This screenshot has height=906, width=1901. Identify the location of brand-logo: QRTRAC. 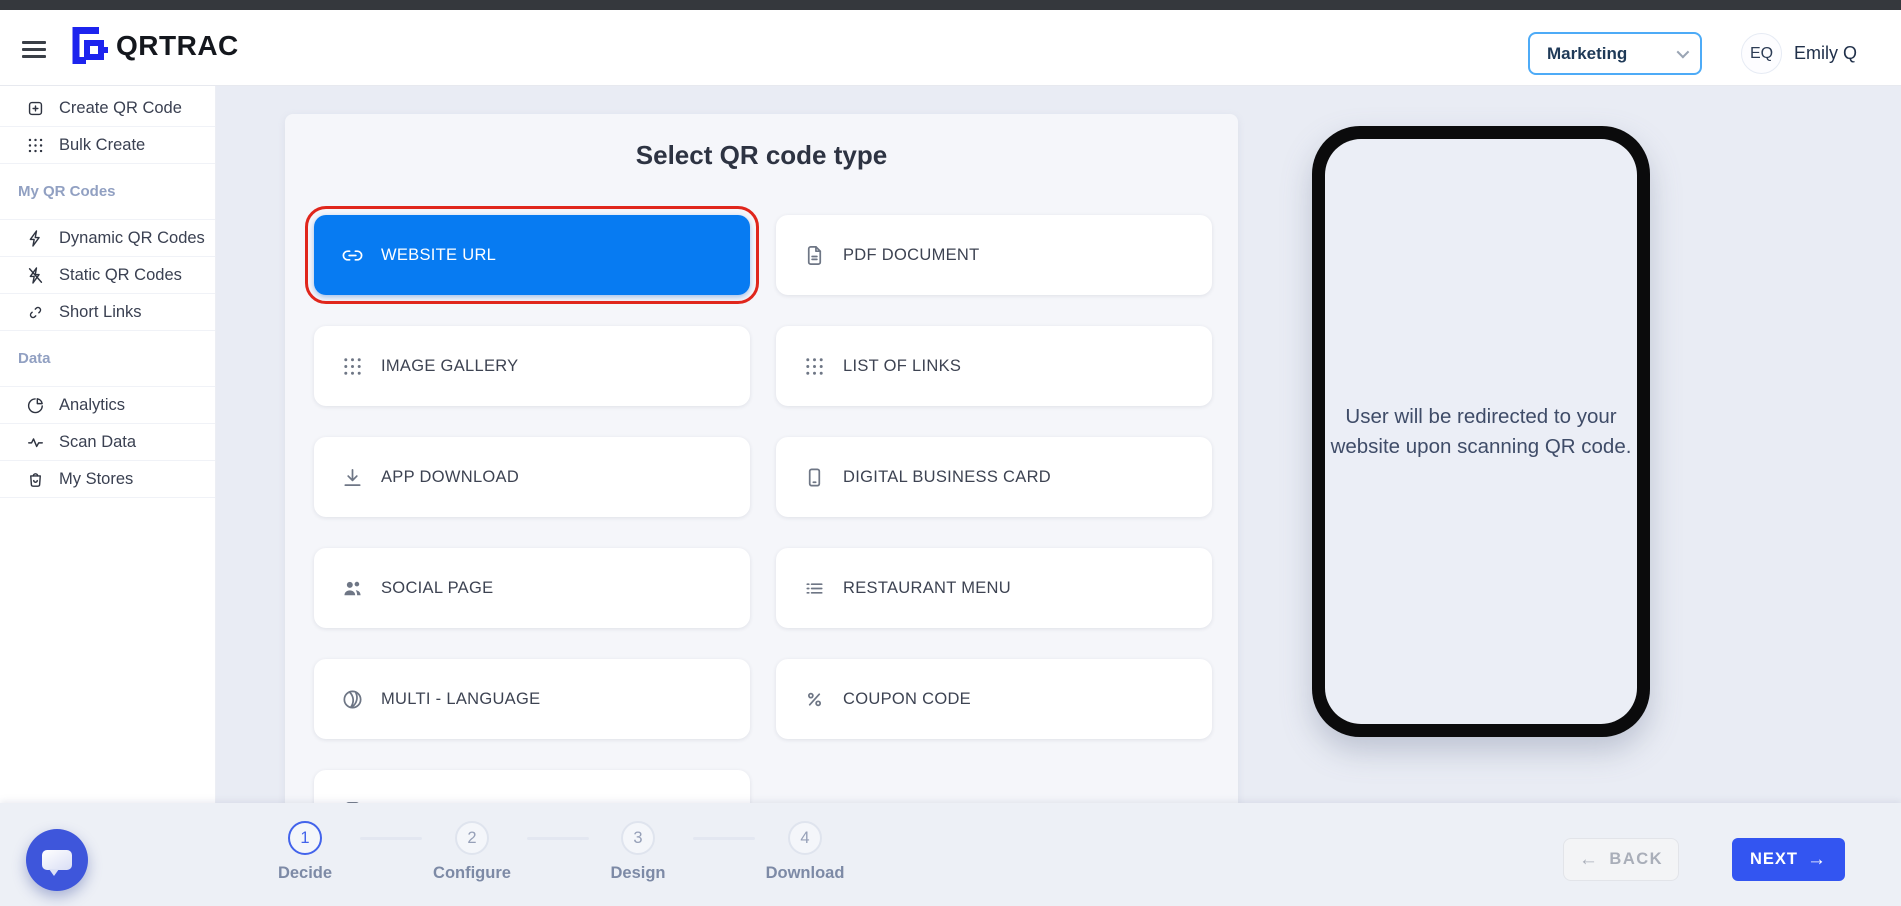
(154, 46).